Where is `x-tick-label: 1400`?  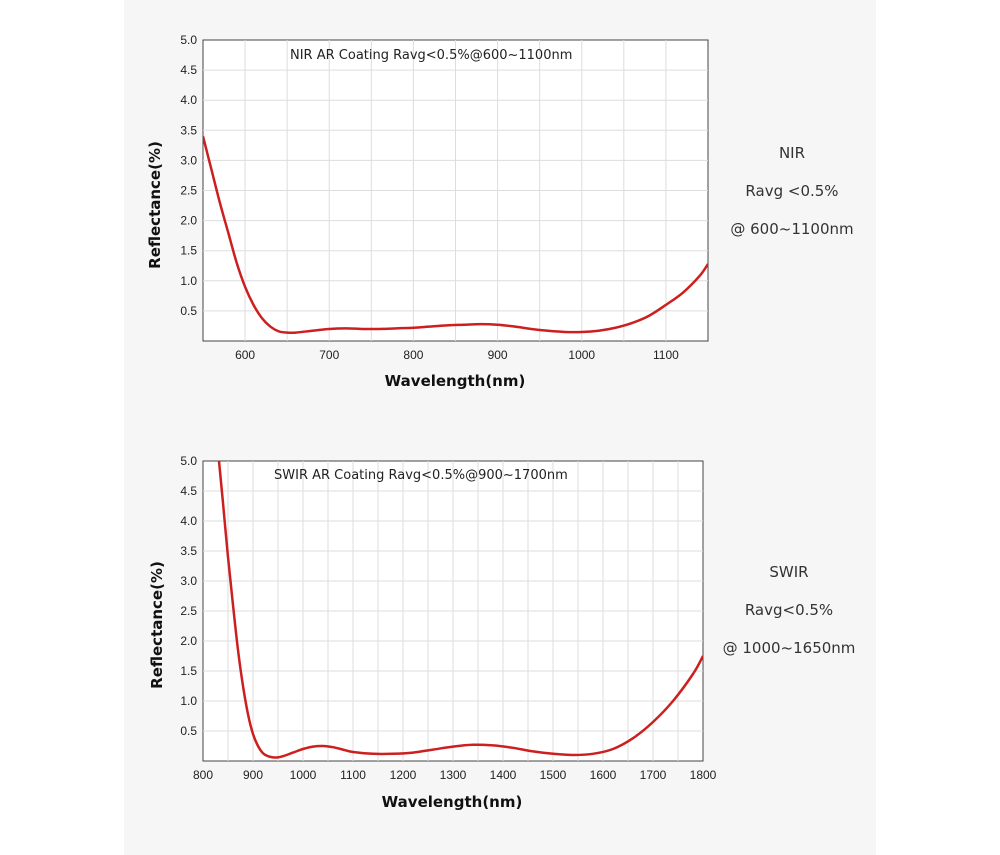
x-tick-label: 1400 is located at coordinates (503, 775).